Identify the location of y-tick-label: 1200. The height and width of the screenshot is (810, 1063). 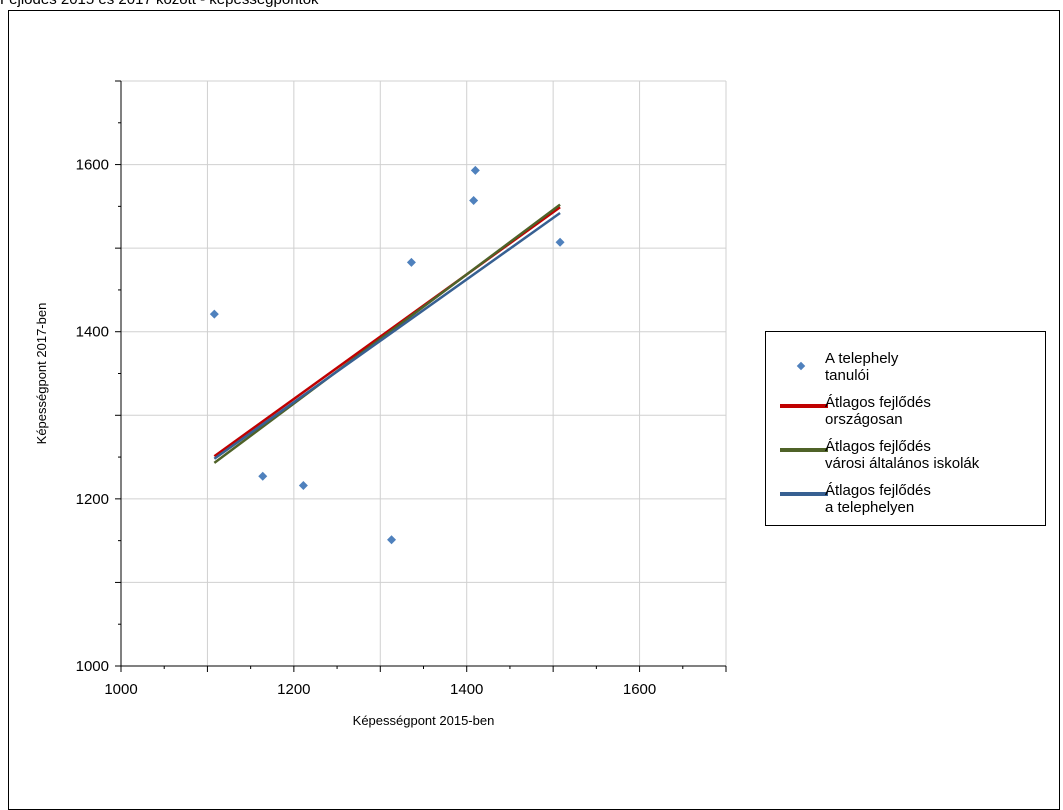
(92, 499).